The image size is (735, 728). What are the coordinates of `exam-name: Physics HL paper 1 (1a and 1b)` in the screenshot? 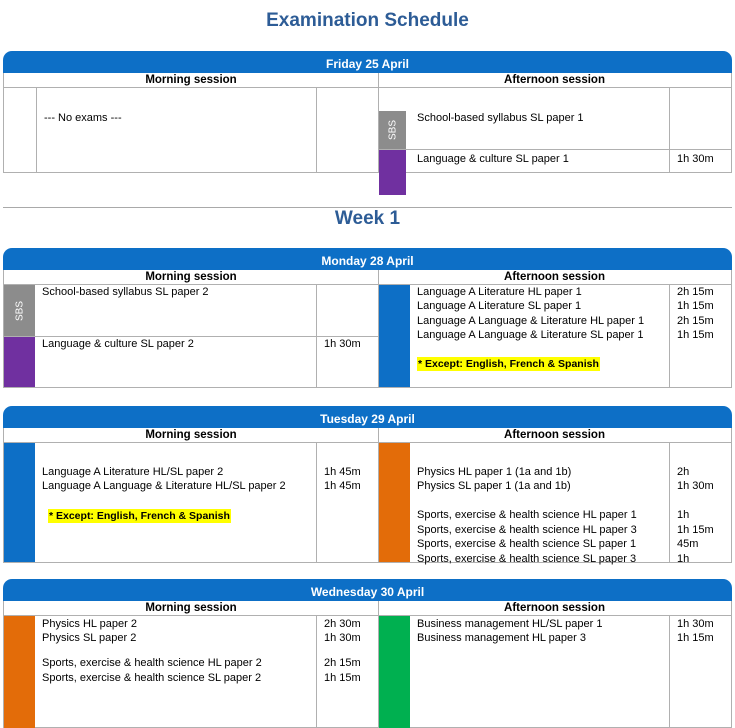 It's located at (494, 472).